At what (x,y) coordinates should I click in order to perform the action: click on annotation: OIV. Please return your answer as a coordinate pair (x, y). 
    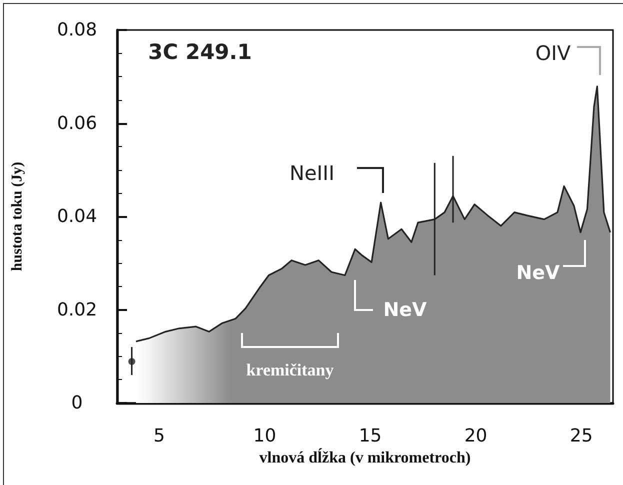
    Looking at the image, I should click on (553, 53).